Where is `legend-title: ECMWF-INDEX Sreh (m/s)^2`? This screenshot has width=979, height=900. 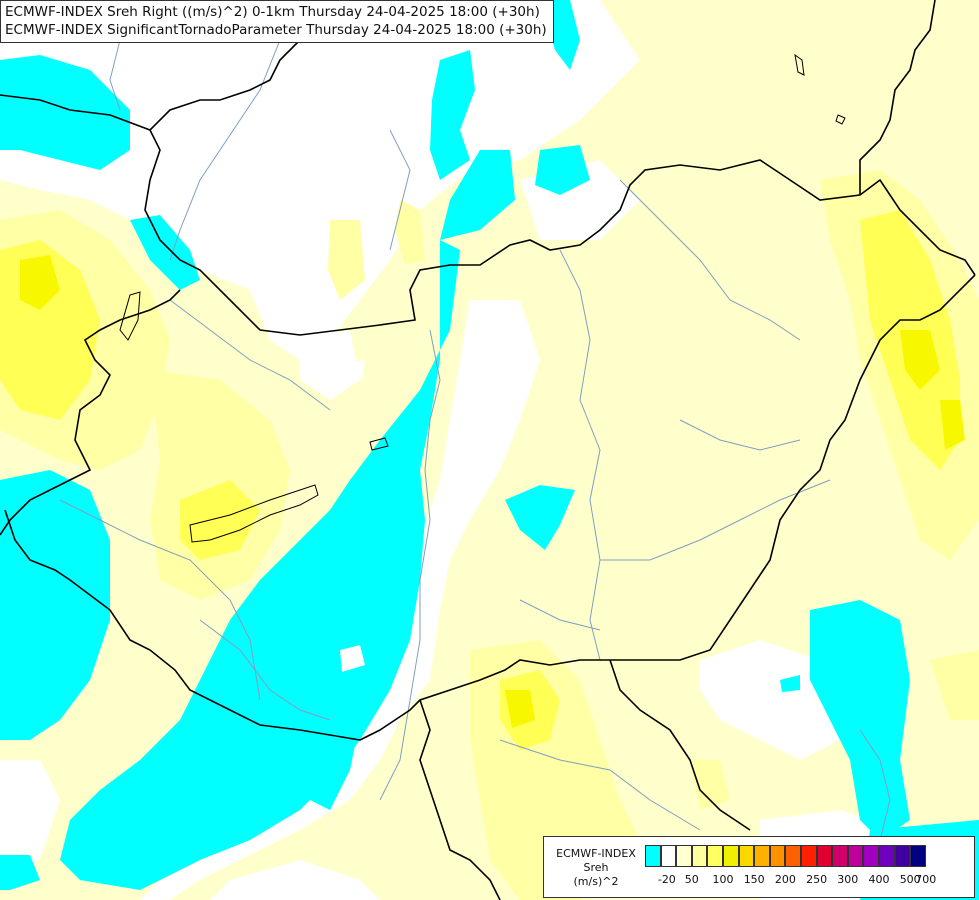
legend-title: ECMWF-INDEX Sreh (m/s)^2 is located at coordinates (596, 868).